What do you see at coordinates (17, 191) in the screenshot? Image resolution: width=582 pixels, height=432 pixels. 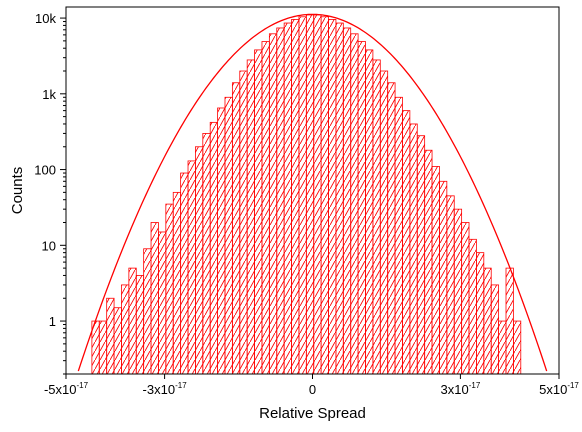 I see `y-axis-title: Counts` at bounding box center [17, 191].